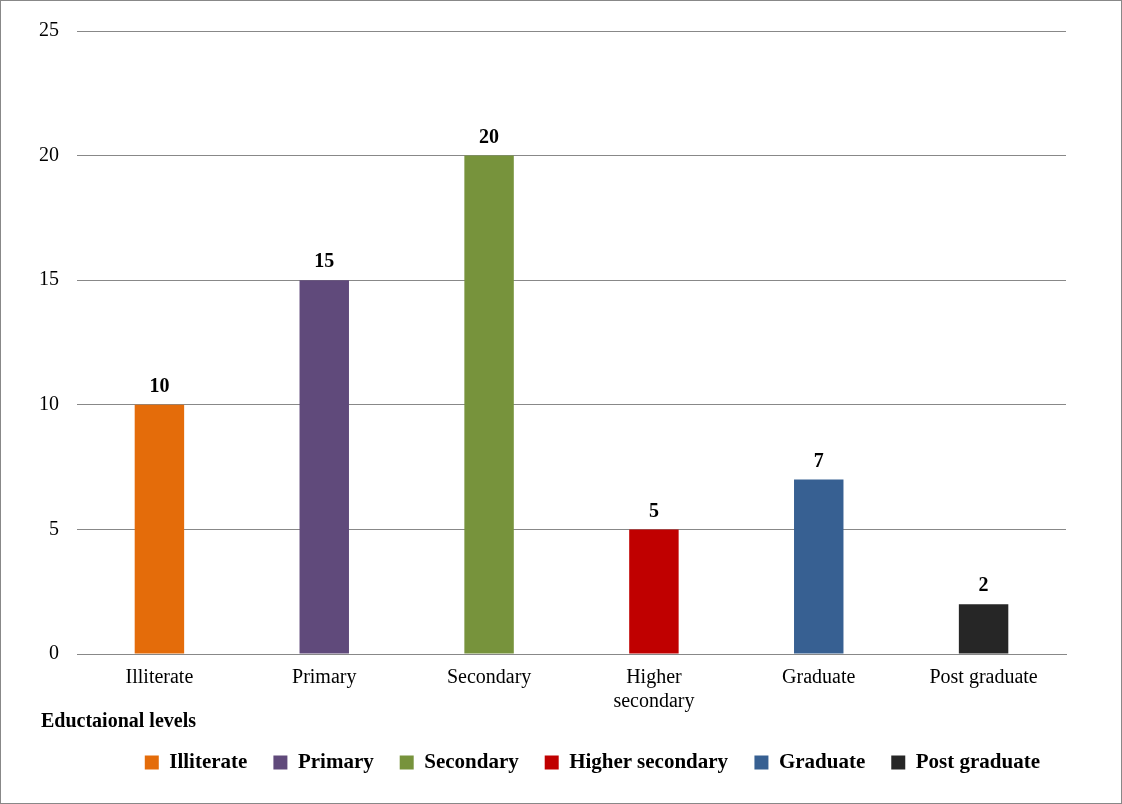 This screenshot has width=1122, height=804. I want to click on data-label: 10, so click(159, 384).